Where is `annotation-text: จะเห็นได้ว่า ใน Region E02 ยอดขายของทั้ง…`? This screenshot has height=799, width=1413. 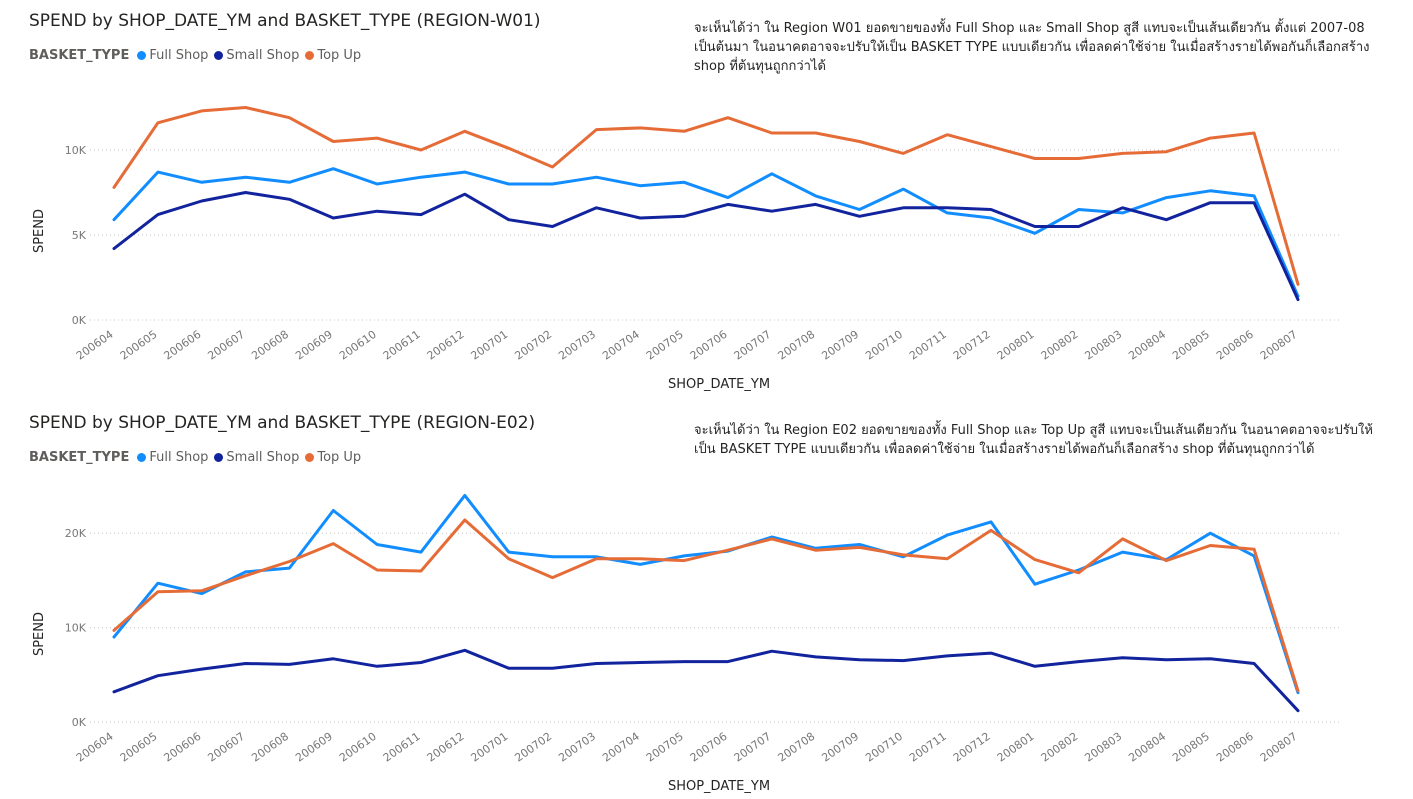 annotation-text: จะเห็นได้ว่า ใน Region E02 ยอดขายของทั้ง… is located at coordinates (1033, 440).